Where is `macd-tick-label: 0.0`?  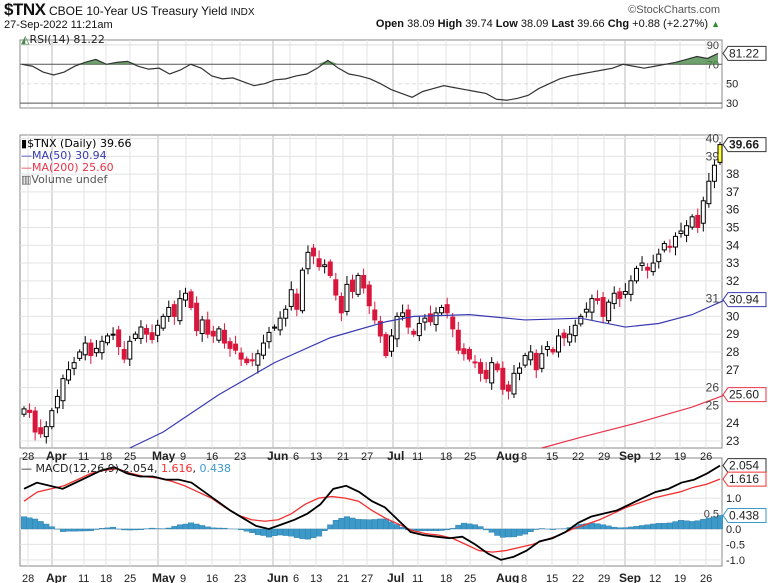 macd-tick-label: 0.0 is located at coordinates (733, 530).